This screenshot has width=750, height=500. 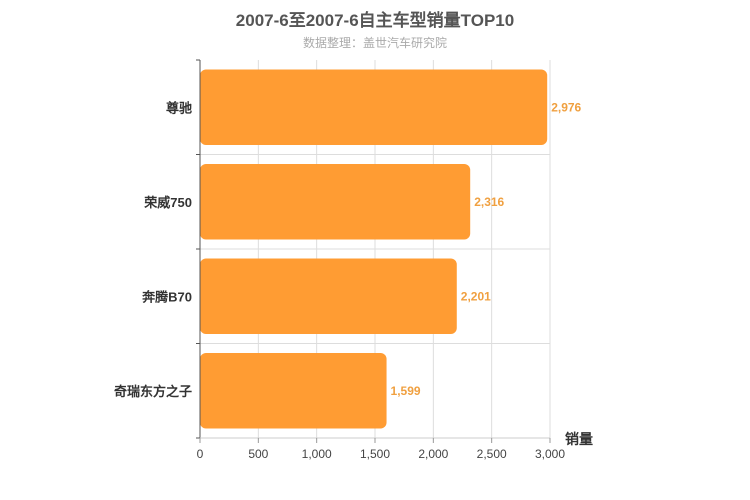 I want to click on category-label: 尊驰, so click(x=179, y=107).